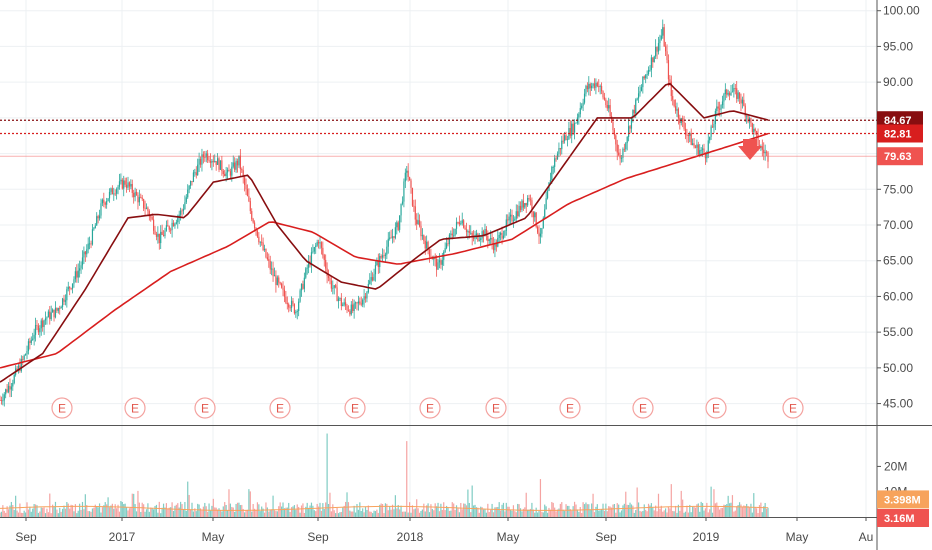 The image size is (932, 550). I want to click on time-tick-label: May, so click(508, 537).